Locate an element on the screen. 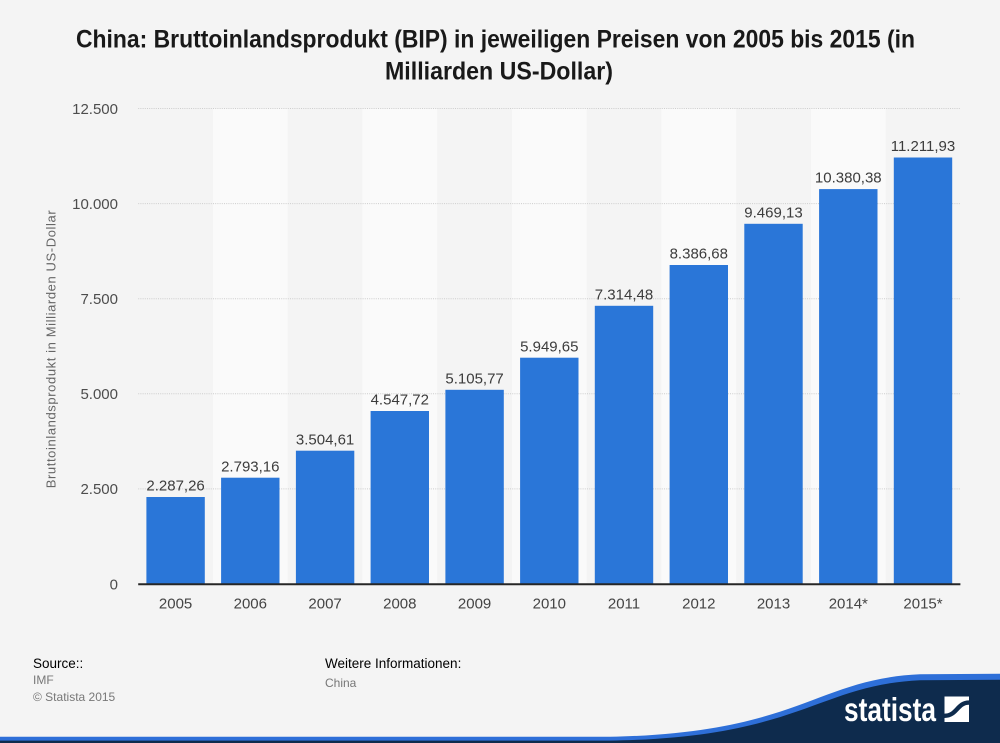 The height and width of the screenshot is (743, 1000). svg-text: 0 is located at coordinates (114, 584).